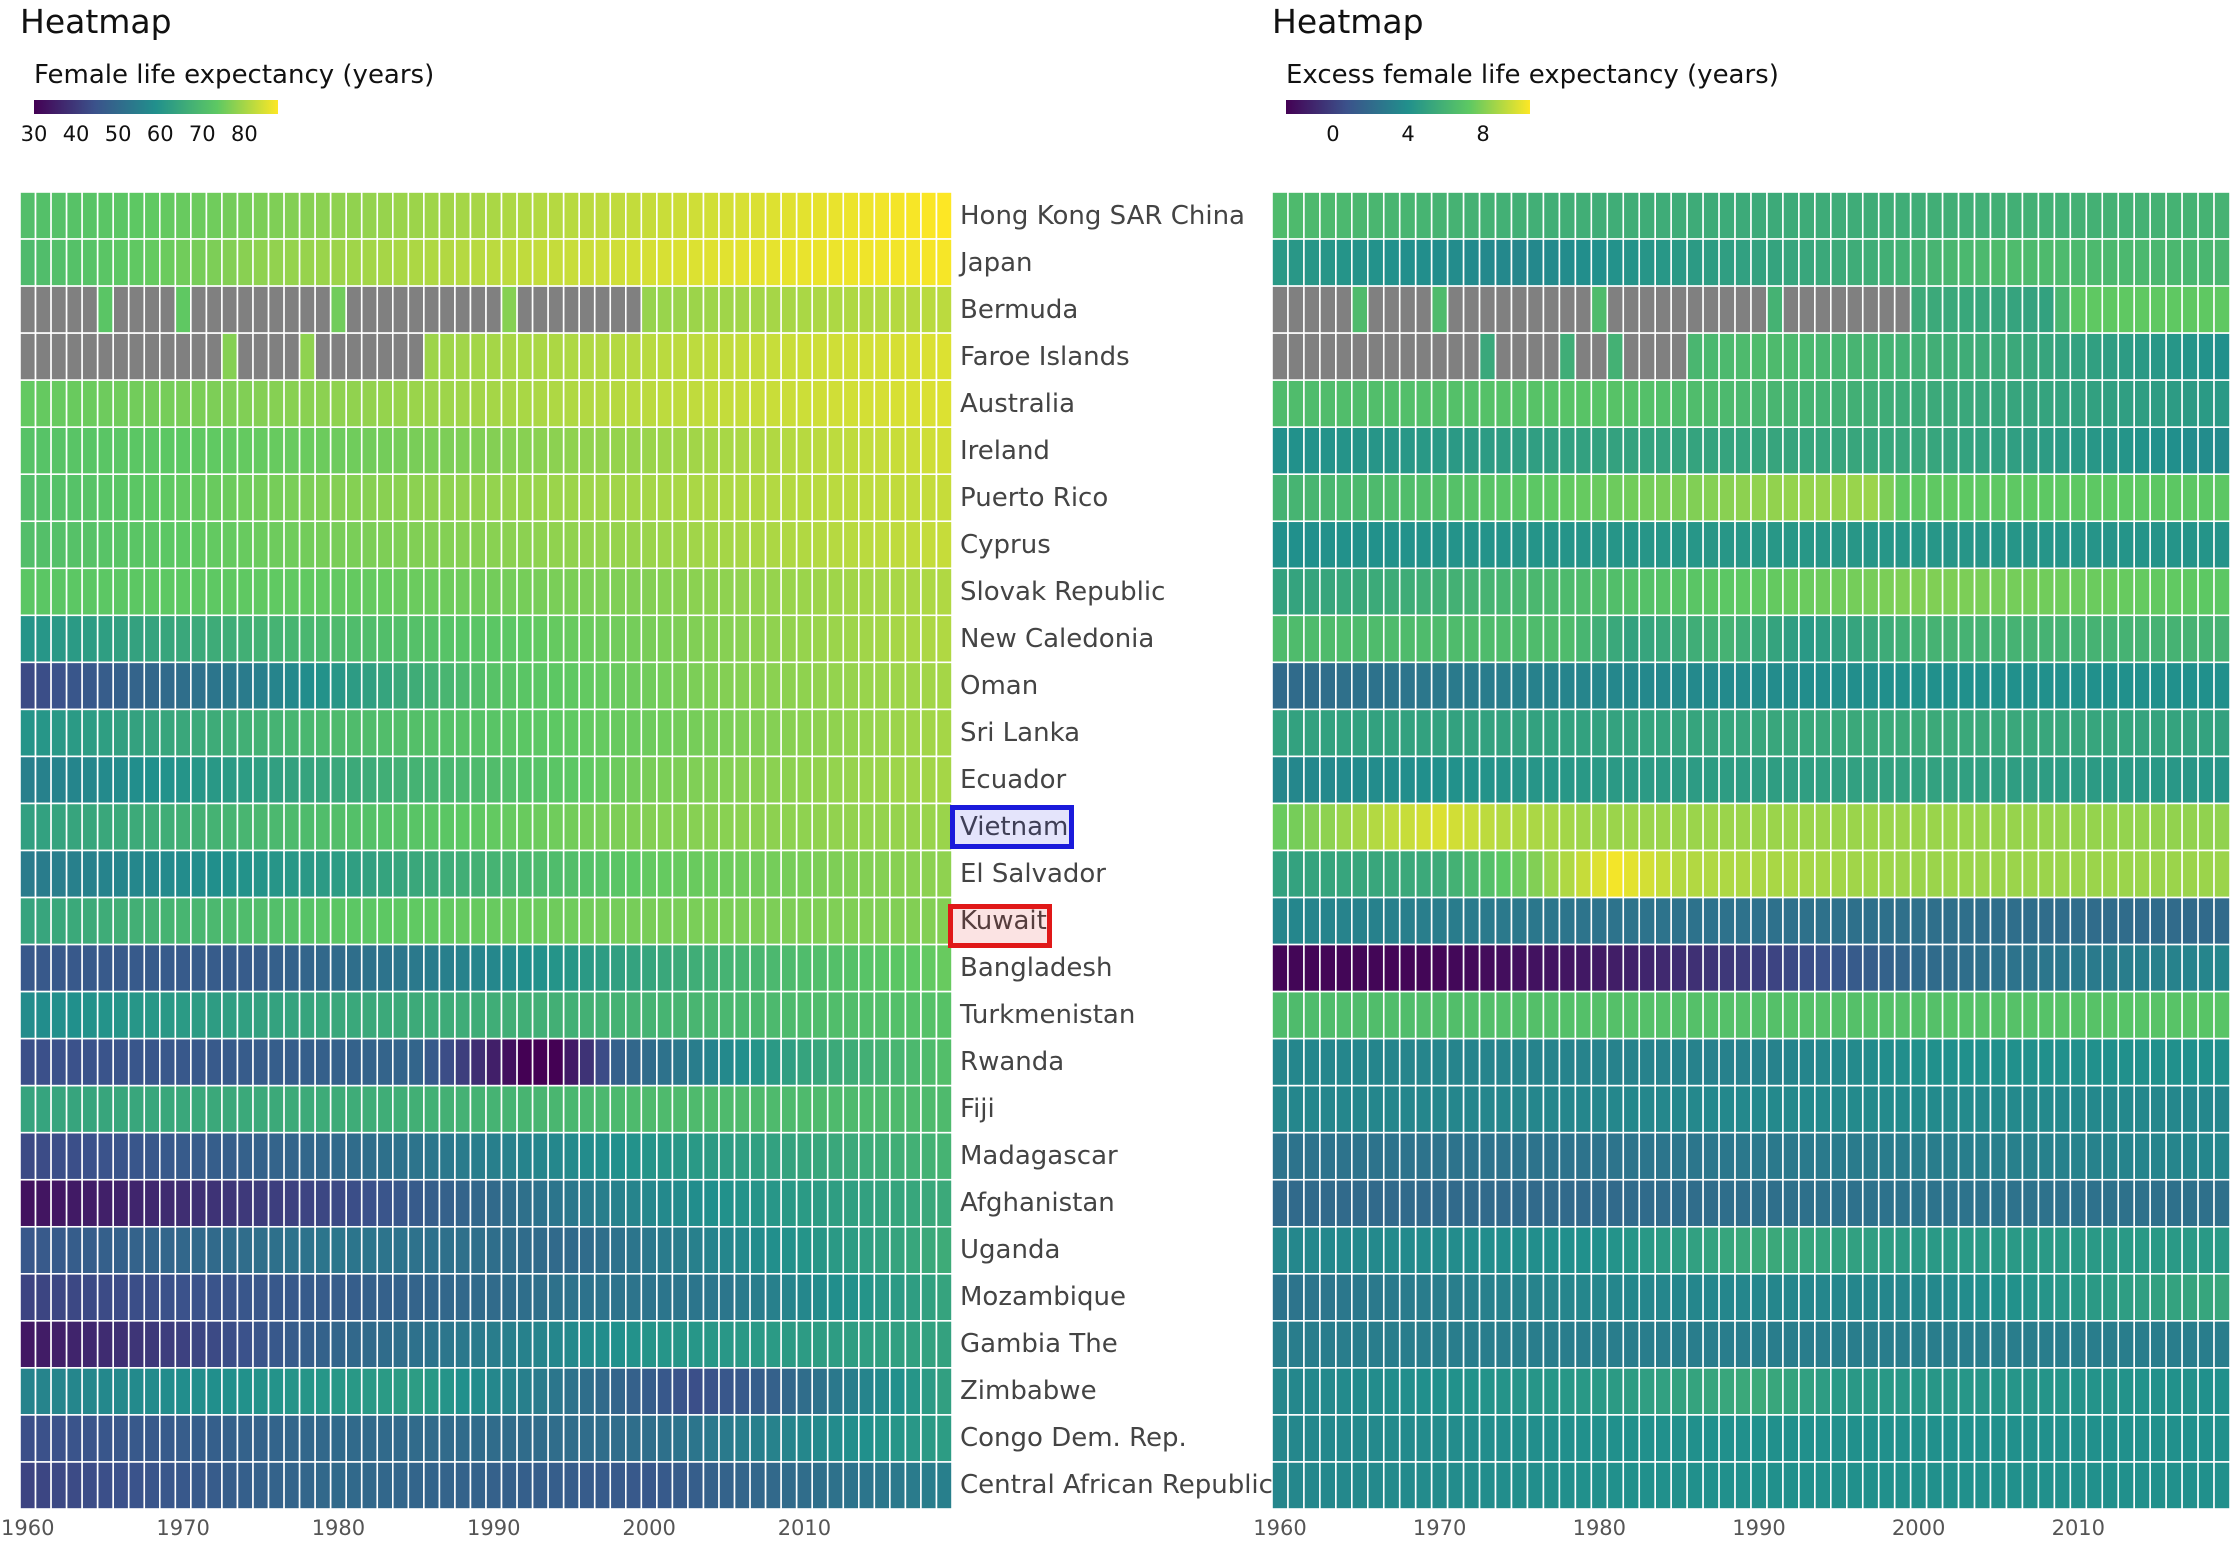 Image resolution: width=2236 pixels, height=1555 pixels. I want to click on heat-cell-rwanda-2019, so click(2221, 1062).